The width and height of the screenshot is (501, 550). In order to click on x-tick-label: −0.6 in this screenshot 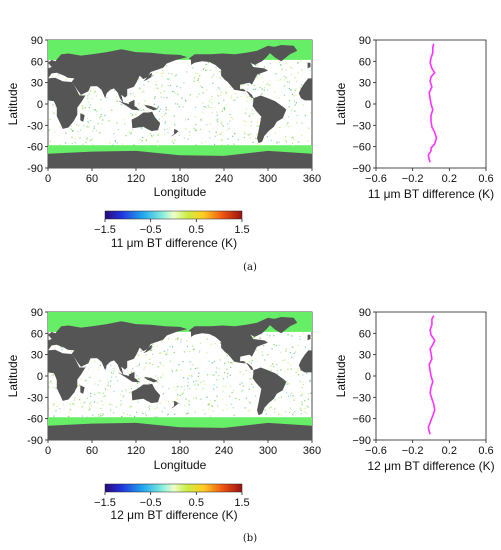, I will do `click(376, 179)`.